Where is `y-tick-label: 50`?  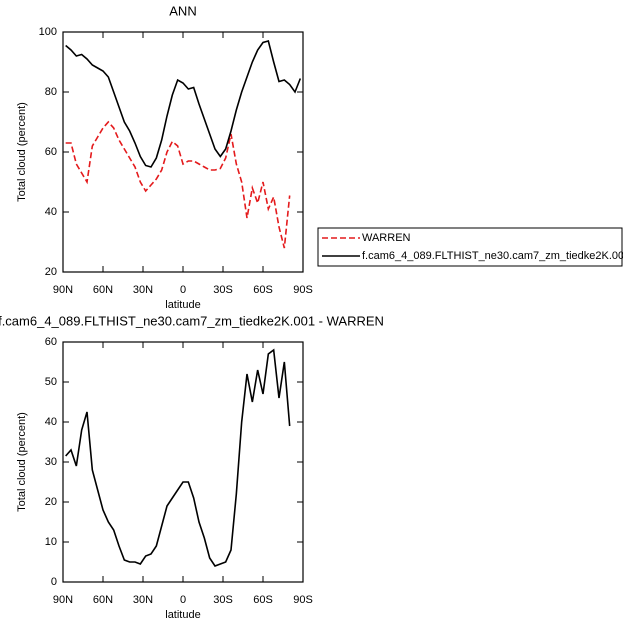
y-tick-label: 50 is located at coordinates (51, 382).